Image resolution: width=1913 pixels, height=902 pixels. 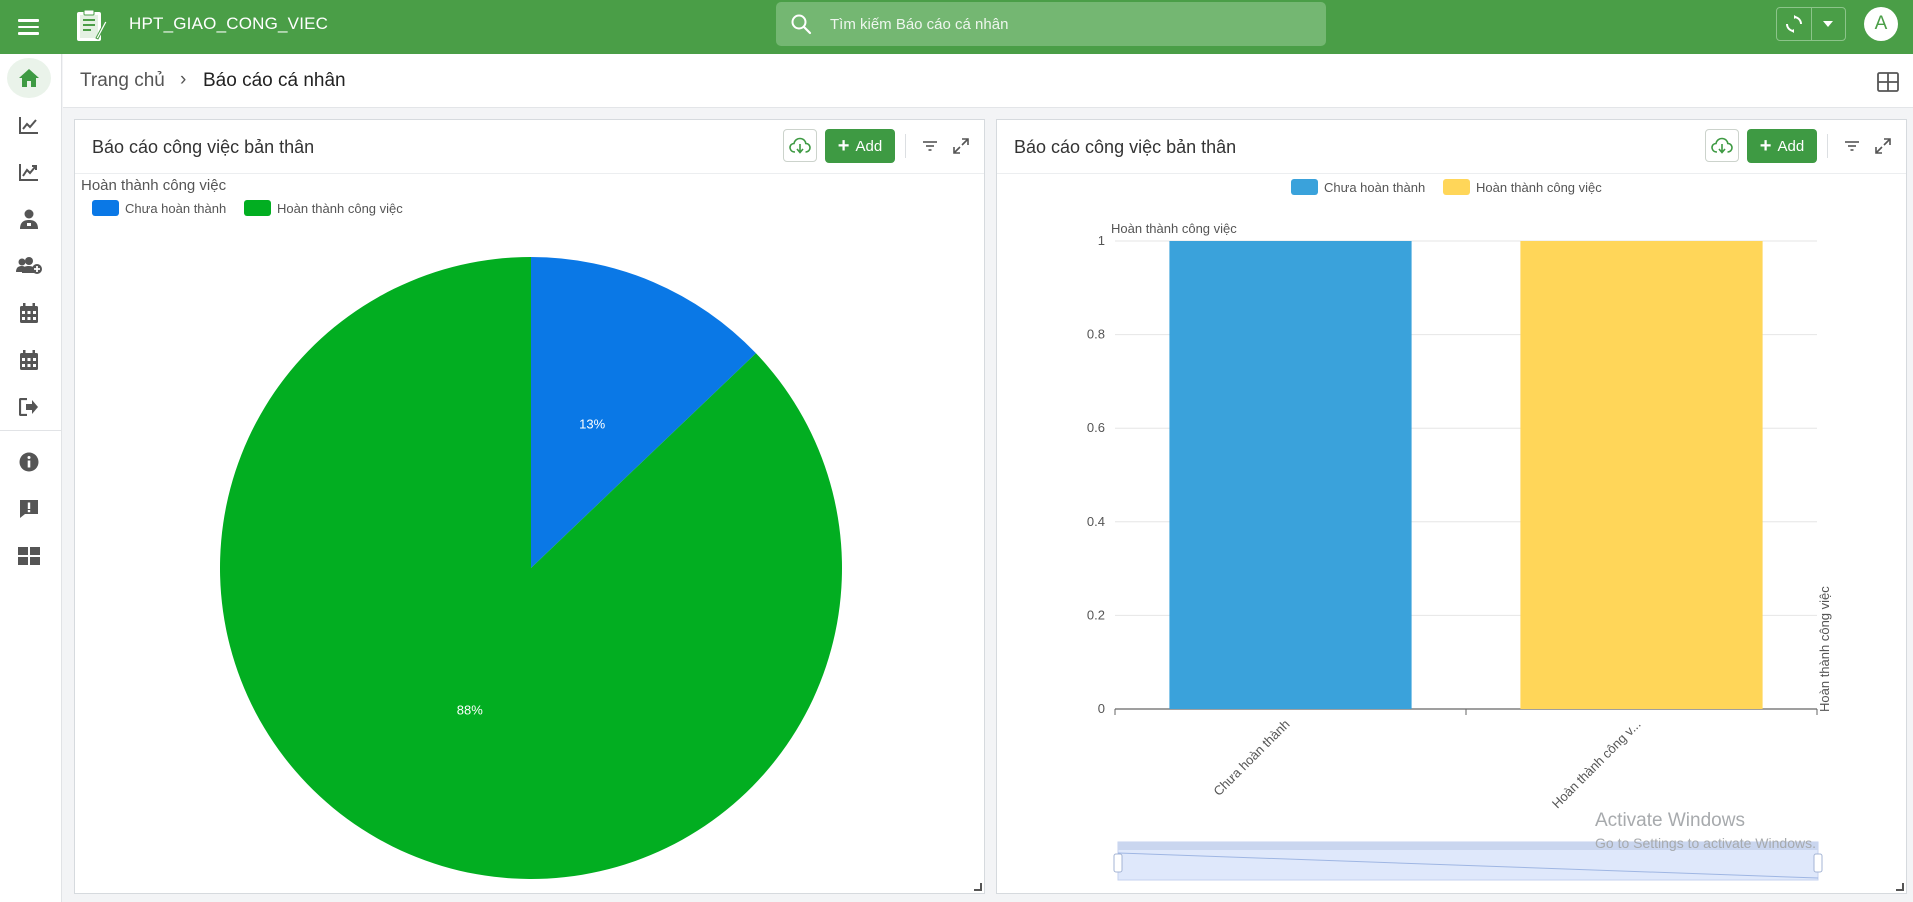 I want to click on home-icon, so click(x=29, y=78).